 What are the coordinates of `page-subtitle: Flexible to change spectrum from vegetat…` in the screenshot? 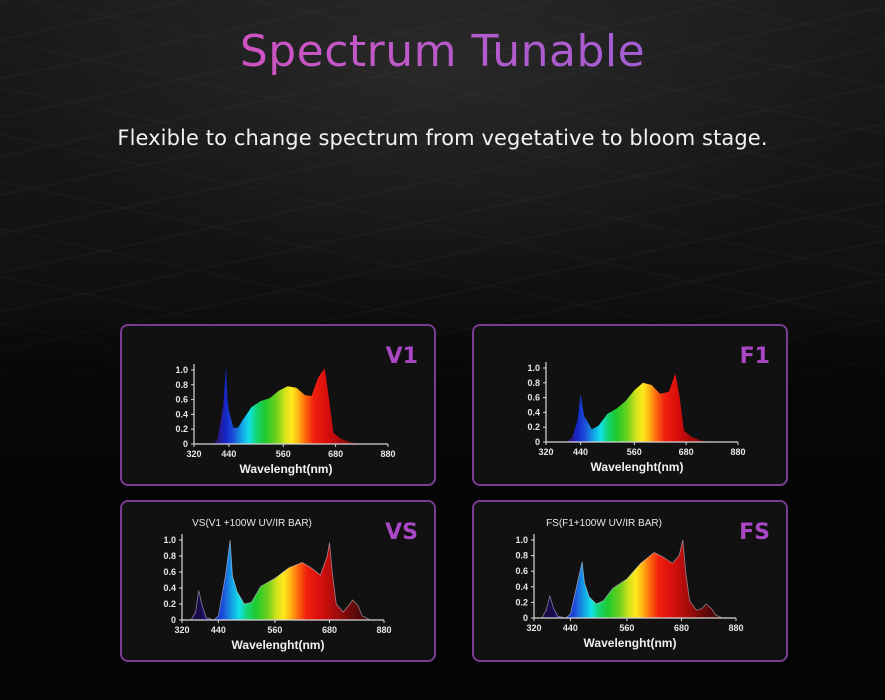 It's located at (442, 138).